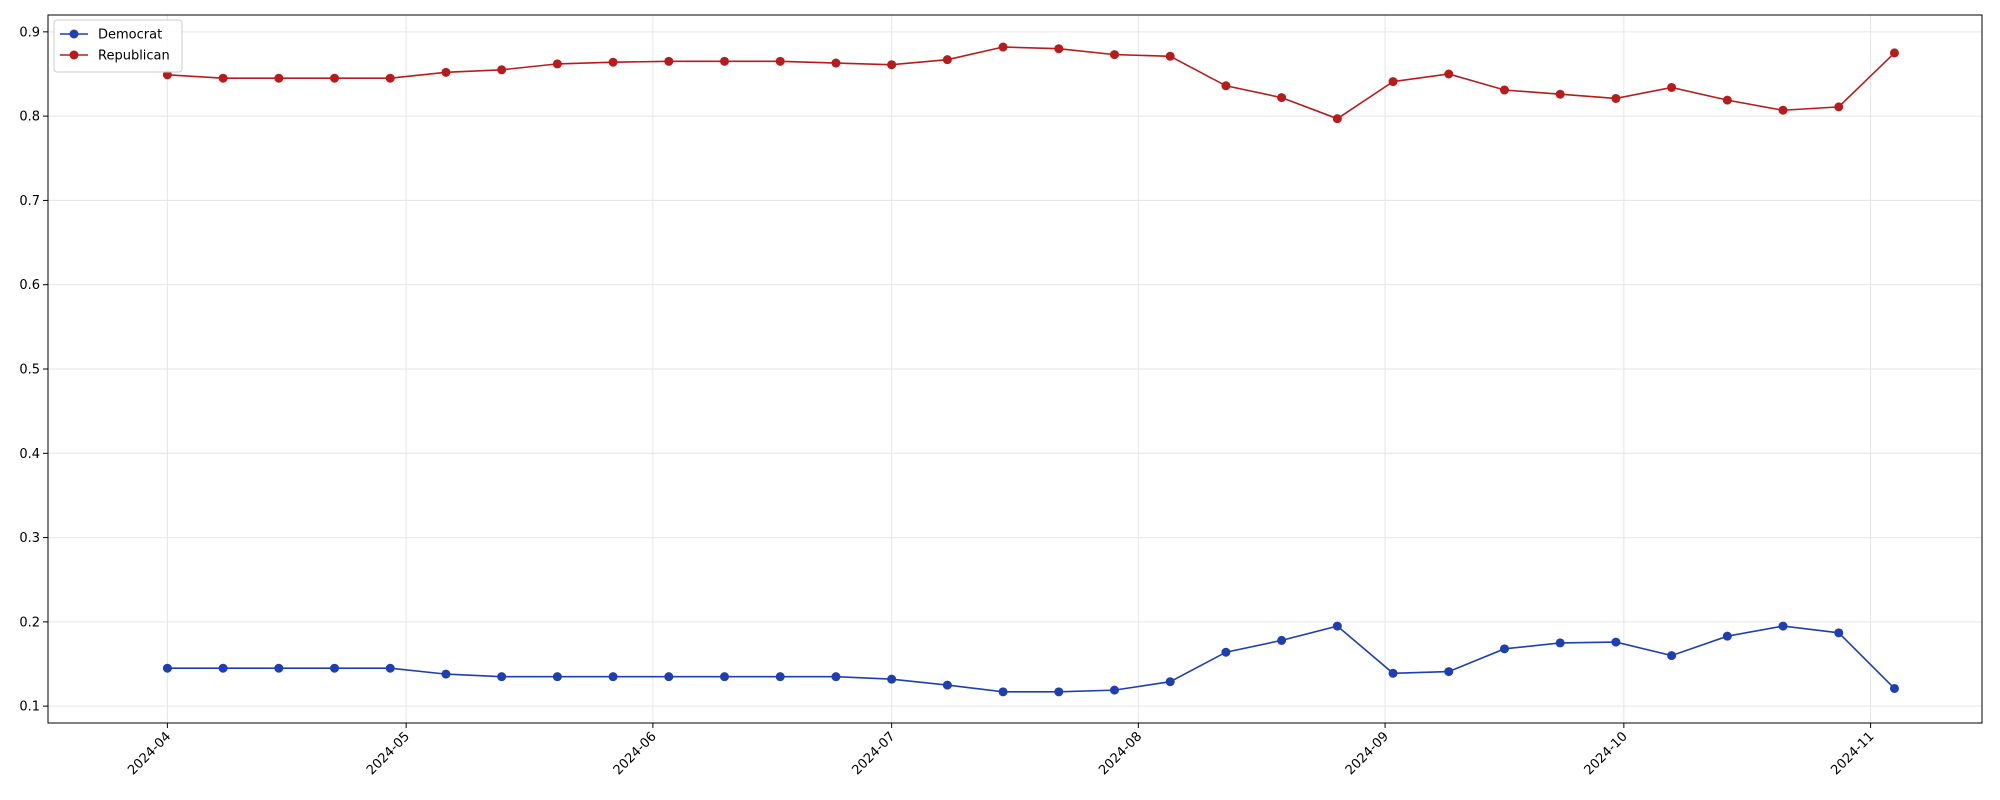  I want to click on legend-label-democrat: Democrat, so click(130, 35).